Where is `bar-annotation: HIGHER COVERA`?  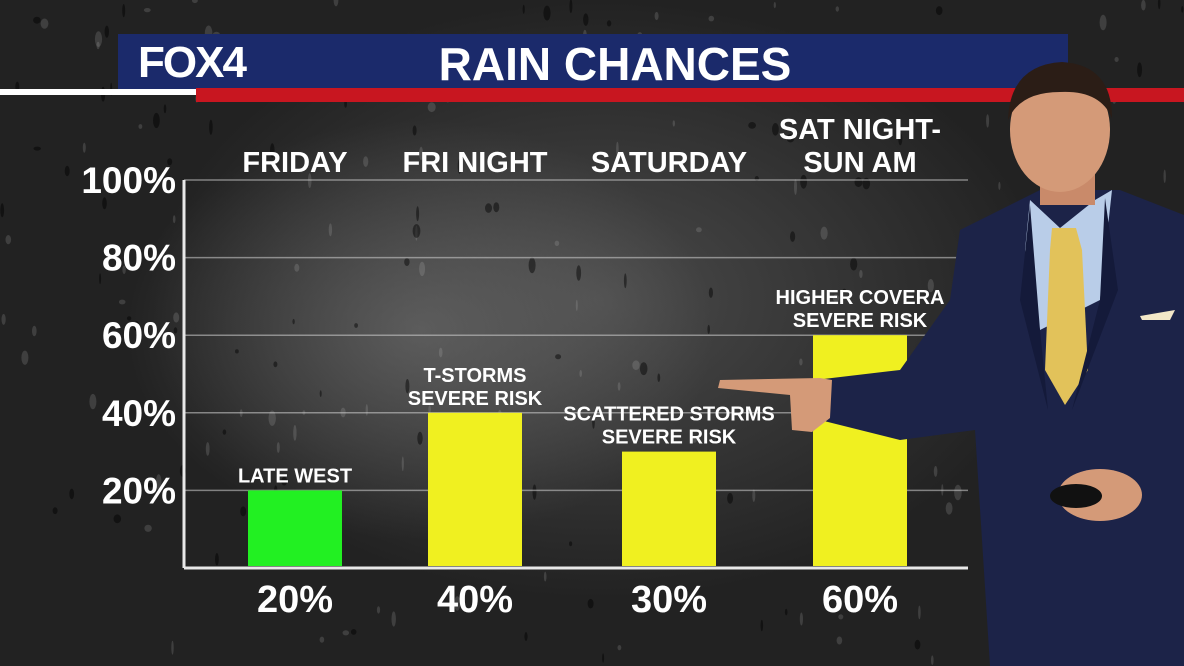 bar-annotation: HIGHER COVERA is located at coordinates (860, 298).